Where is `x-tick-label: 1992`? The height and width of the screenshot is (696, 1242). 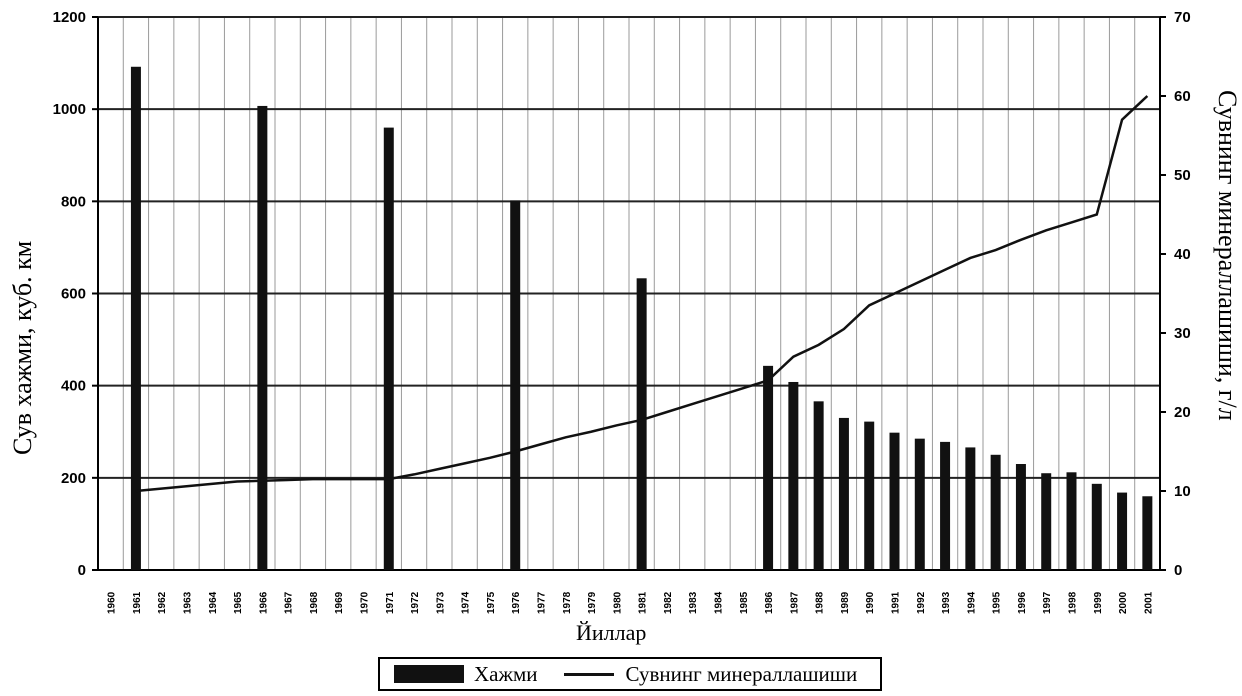
x-tick-label: 1992 is located at coordinates (921, 602).